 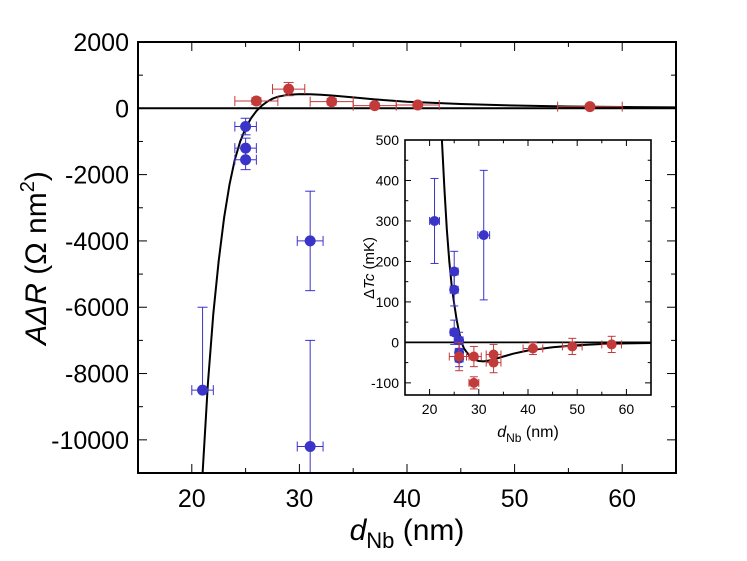 I want to click on main-y-tick-label: 0, so click(x=122, y=109).